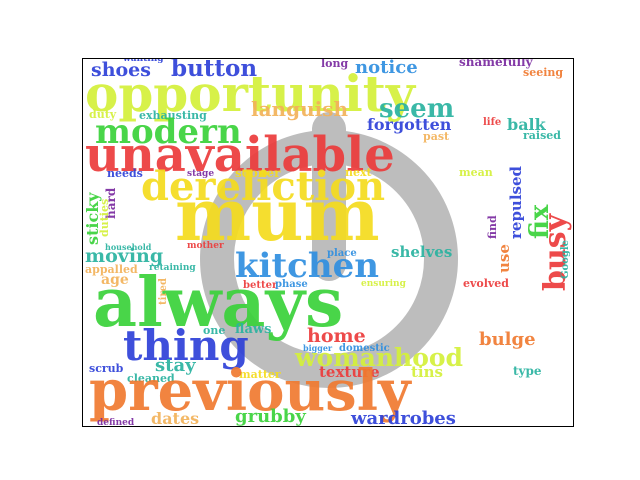 The image size is (640, 480). Describe the element at coordinates (496, 63) in the screenshot. I see `word-shamefully: shamefully` at that location.